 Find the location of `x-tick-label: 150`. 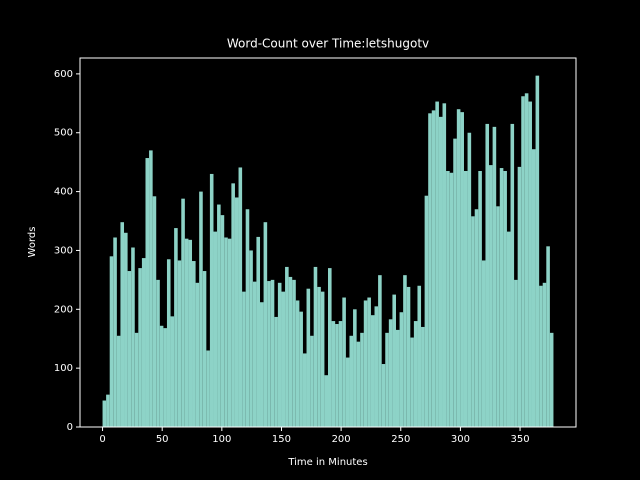

x-tick-label: 150 is located at coordinates (281, 439).